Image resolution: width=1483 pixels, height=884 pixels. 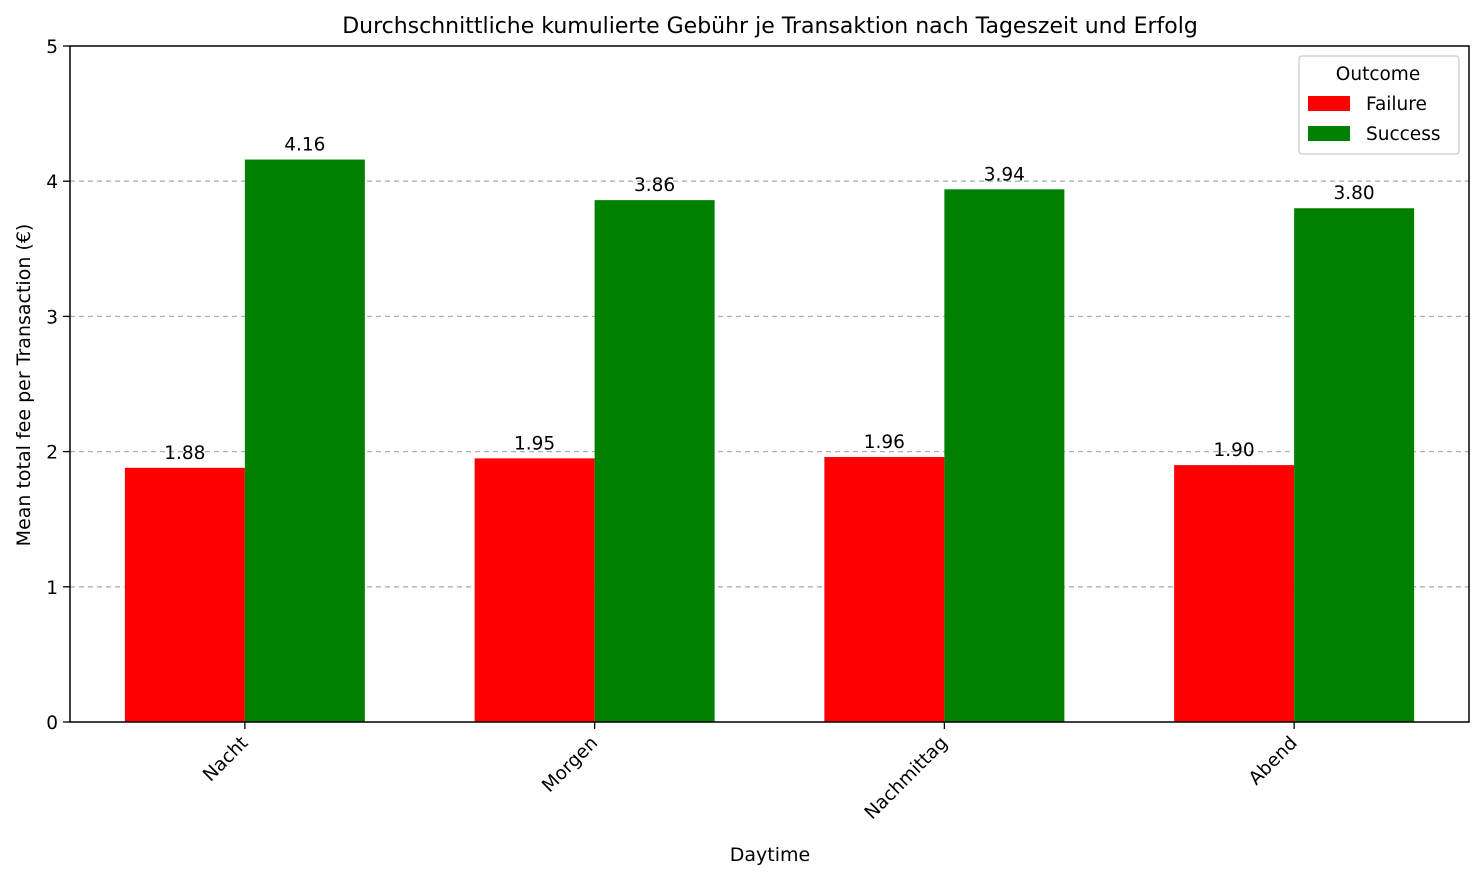 I want to click on bar-success-morgen, so click(x=654, y=461).